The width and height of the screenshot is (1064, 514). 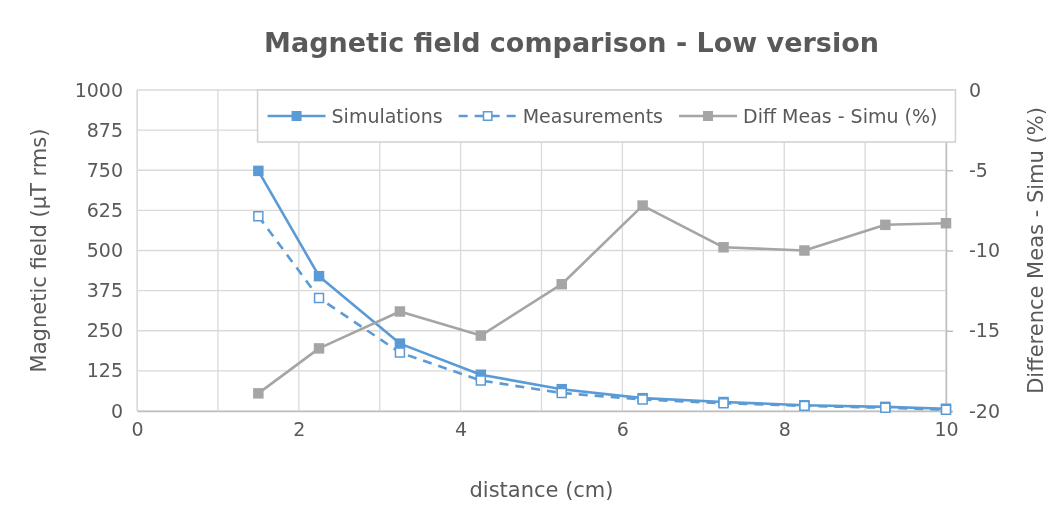 I want to click on x-tick-label: 0, so click(x=137, y=429).